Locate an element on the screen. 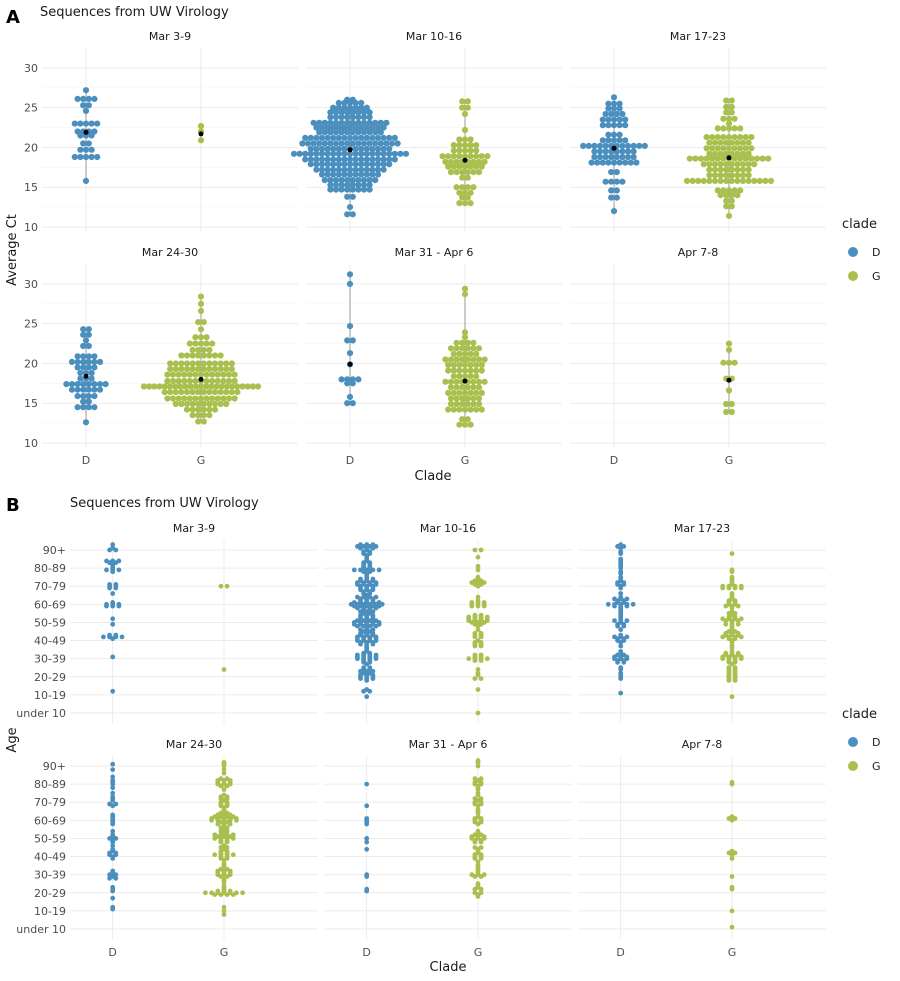 The image size is (900, 981). x-tick-label: G is located at coordinates (732, 952).